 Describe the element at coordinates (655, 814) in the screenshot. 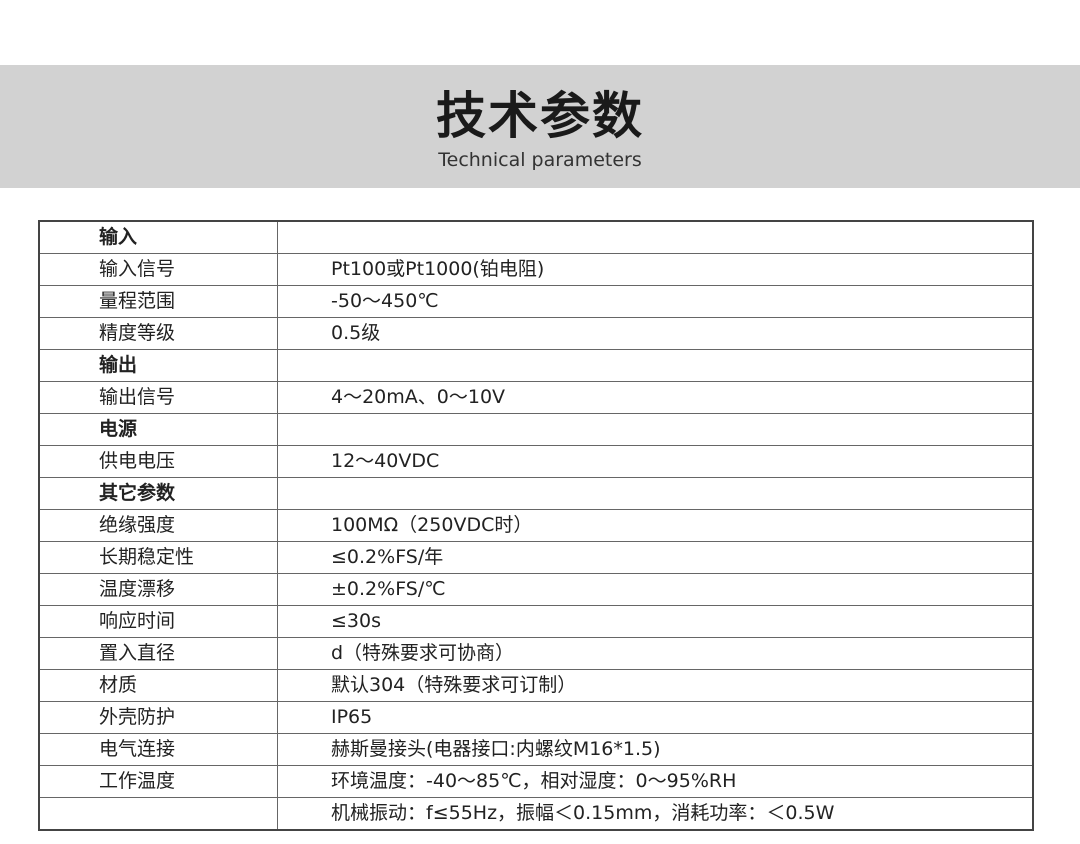

I see `param-value: 机械振动：f≤55Hz，振幅＜0.15mm，消耗功率：＜0.5W` at that location.